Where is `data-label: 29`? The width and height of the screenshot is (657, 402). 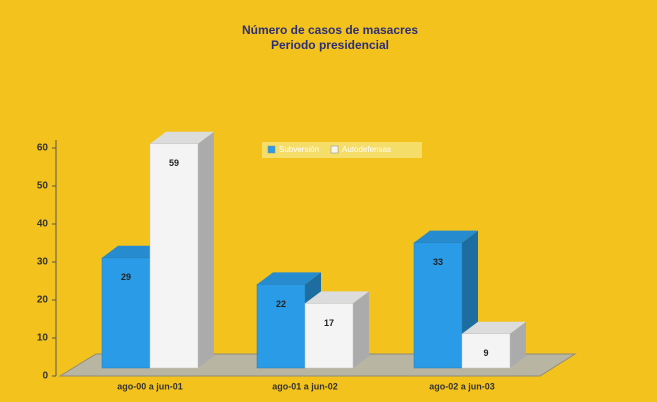 data-label: 29 is located at coordinates (126, 277).